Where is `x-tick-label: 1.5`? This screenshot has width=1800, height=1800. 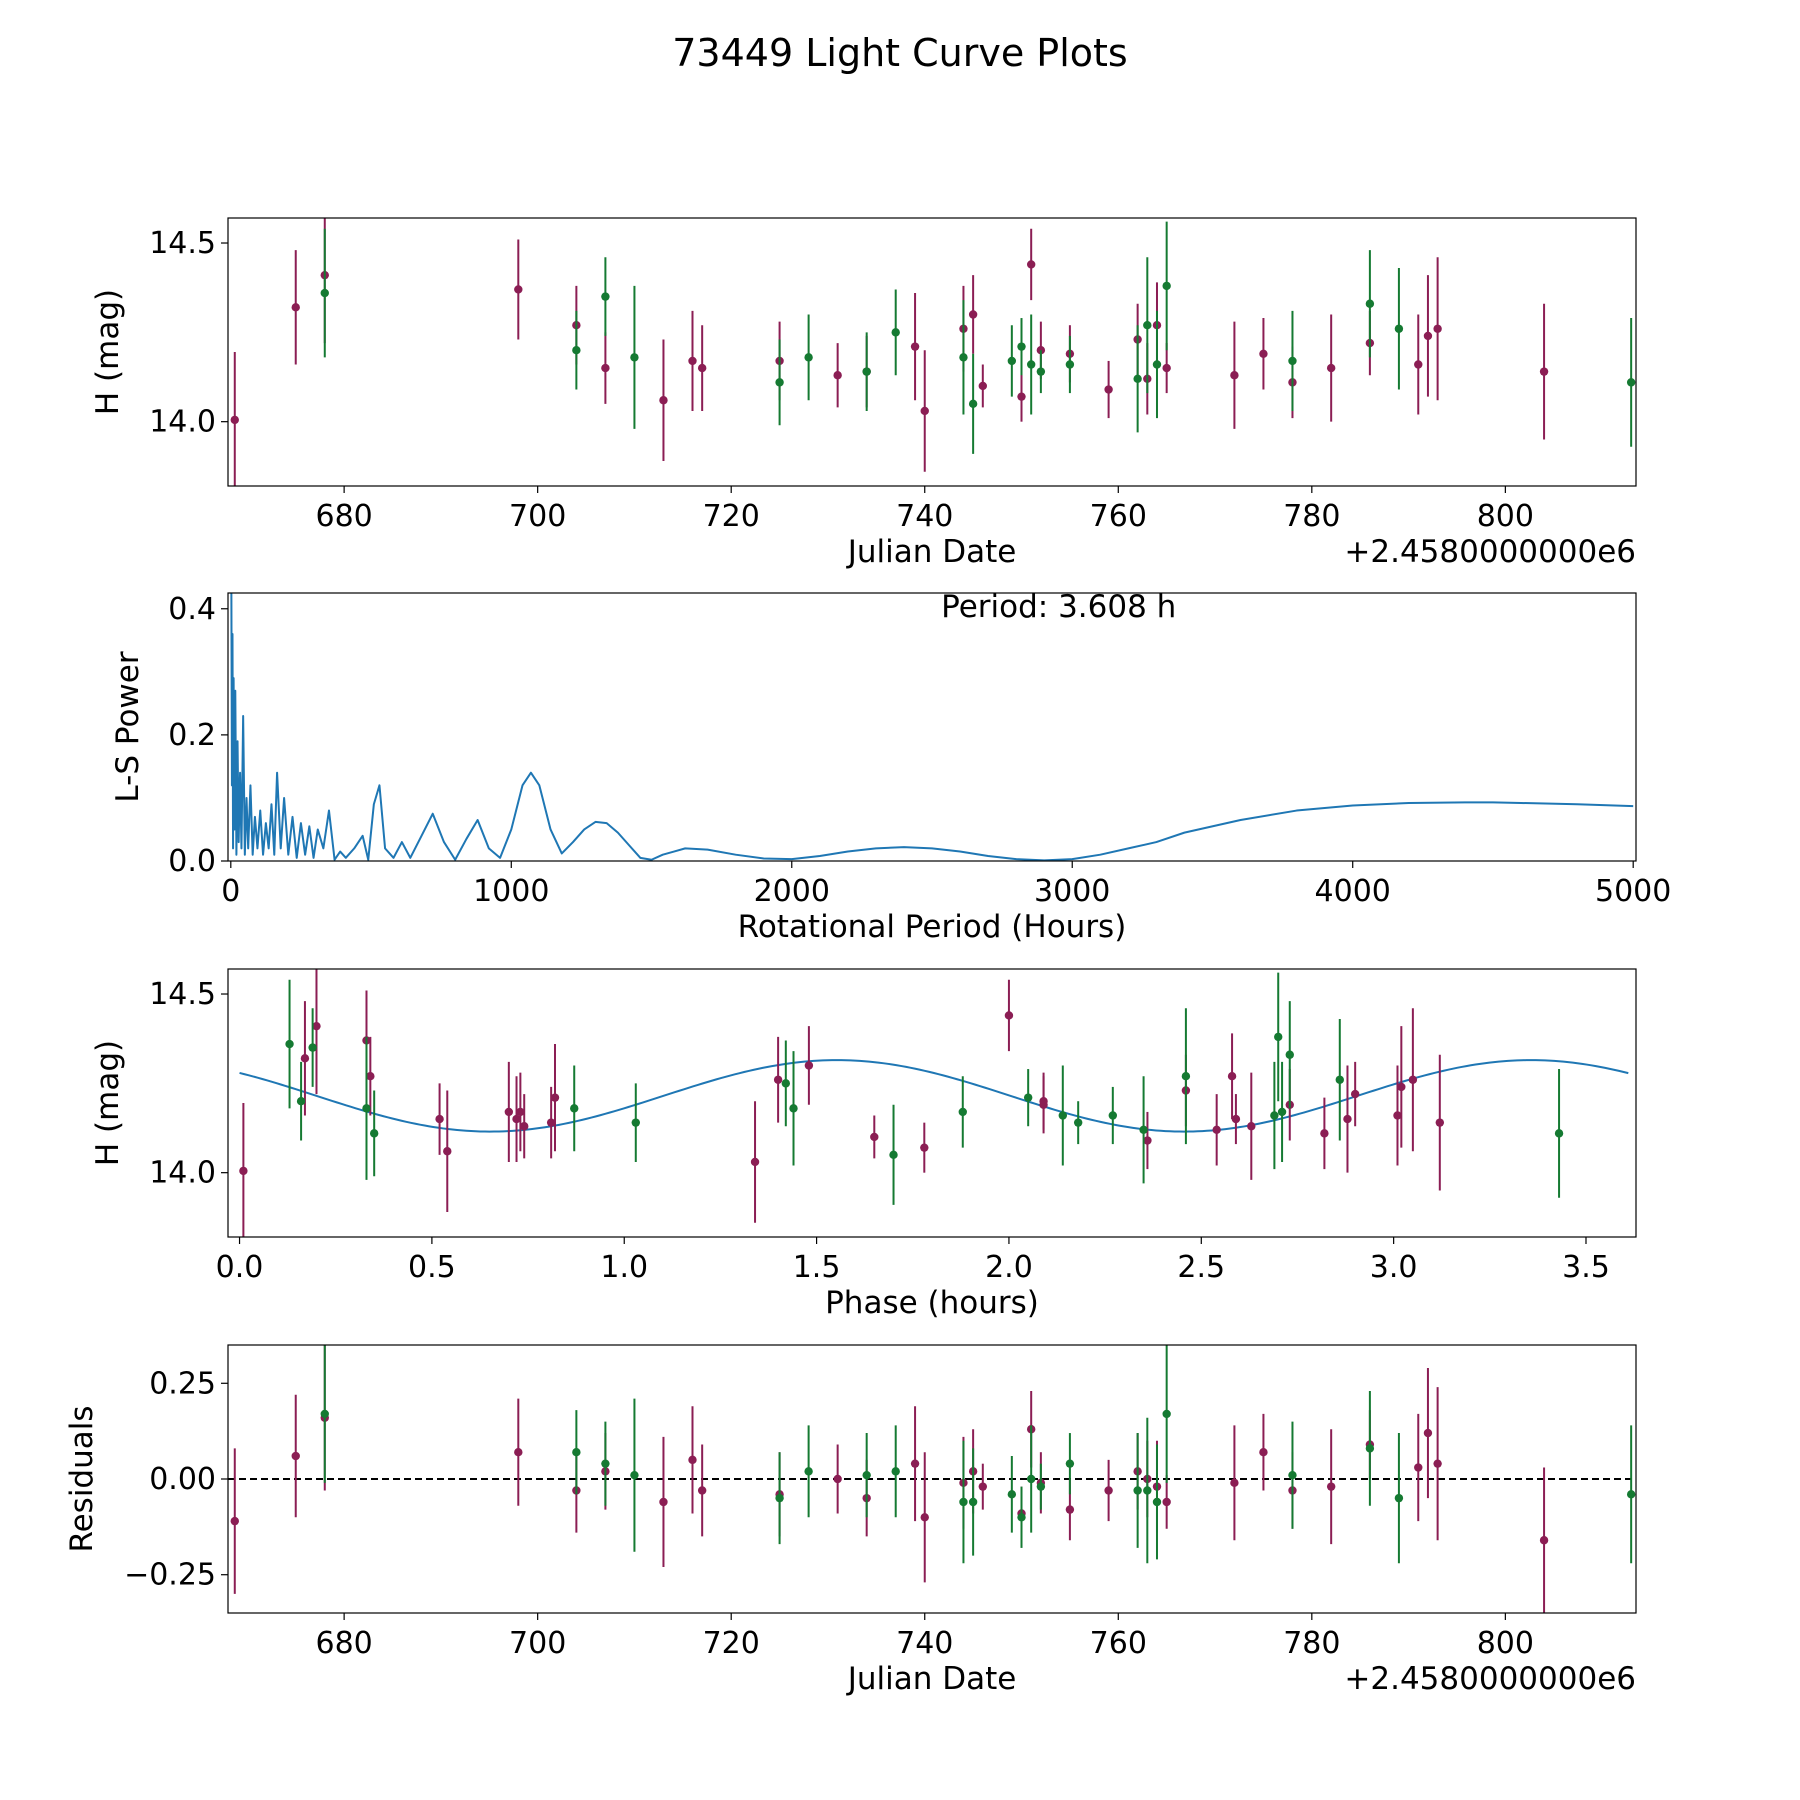 x-tick-label: 1.5 is located at coordinates (817, 1267).